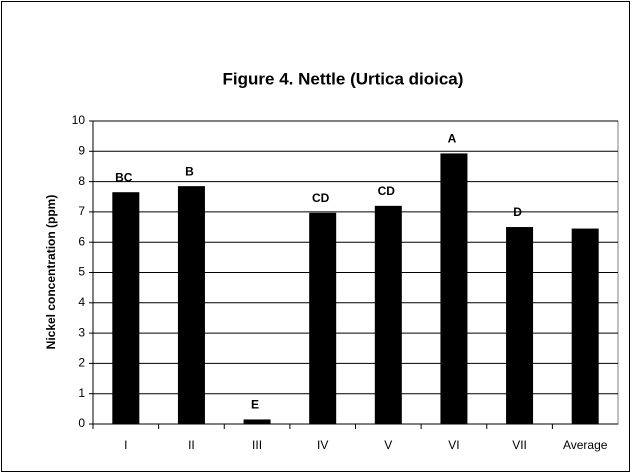 The height and width of the screenshot is (474, 632). Describe the element at coordinates (81, 181) in the screenshot. I see `y-tick-label: 8` at that location.